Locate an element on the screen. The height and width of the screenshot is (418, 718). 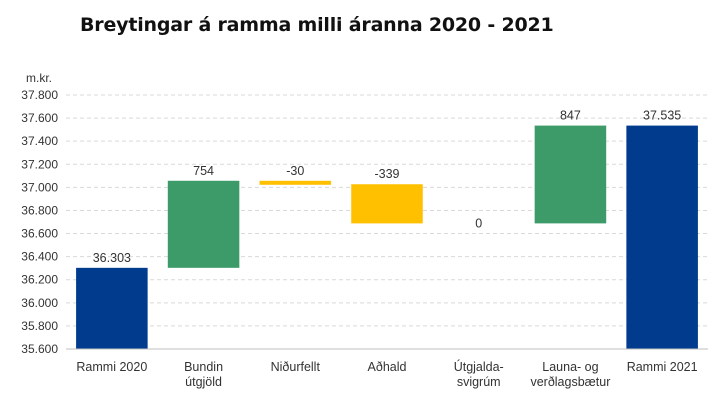
data-label: 0 is located at coordinates (478, 223).